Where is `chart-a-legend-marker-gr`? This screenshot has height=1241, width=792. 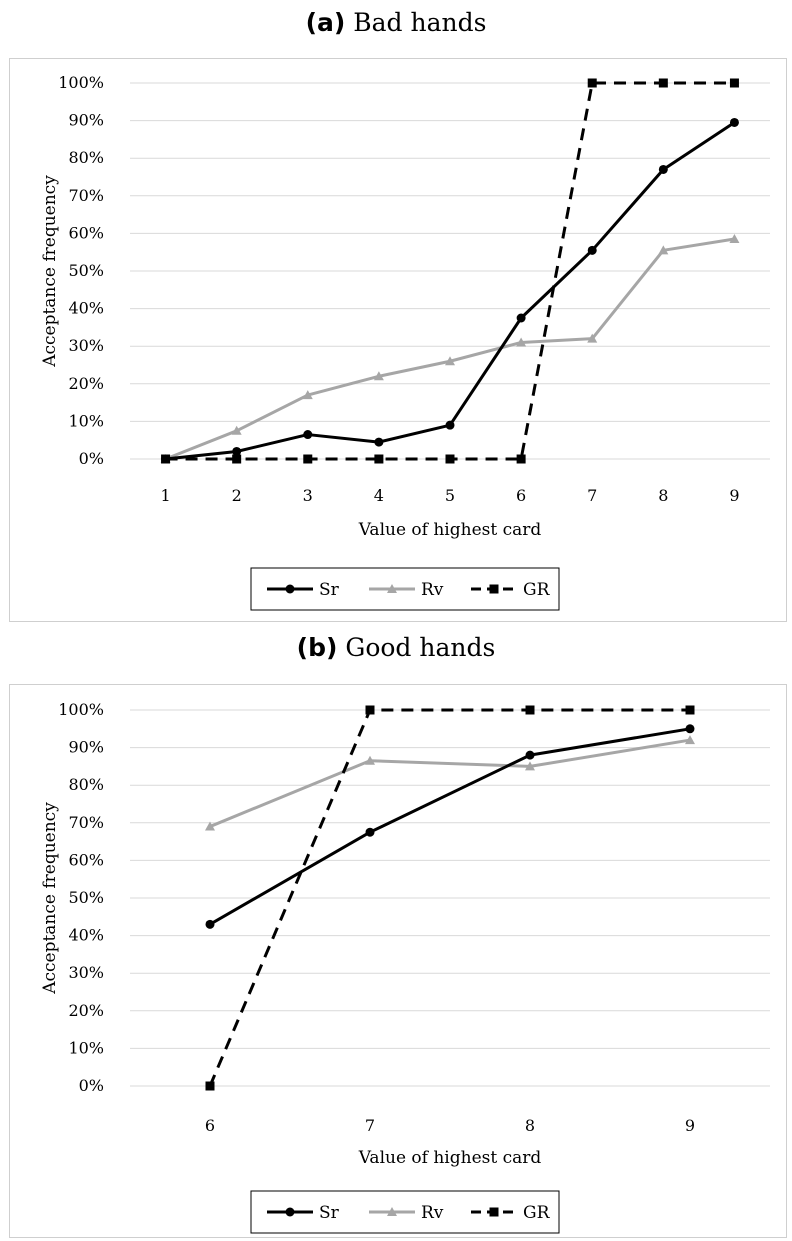 chart-a-legend-marker-gr is located at coordinates (494, 589).